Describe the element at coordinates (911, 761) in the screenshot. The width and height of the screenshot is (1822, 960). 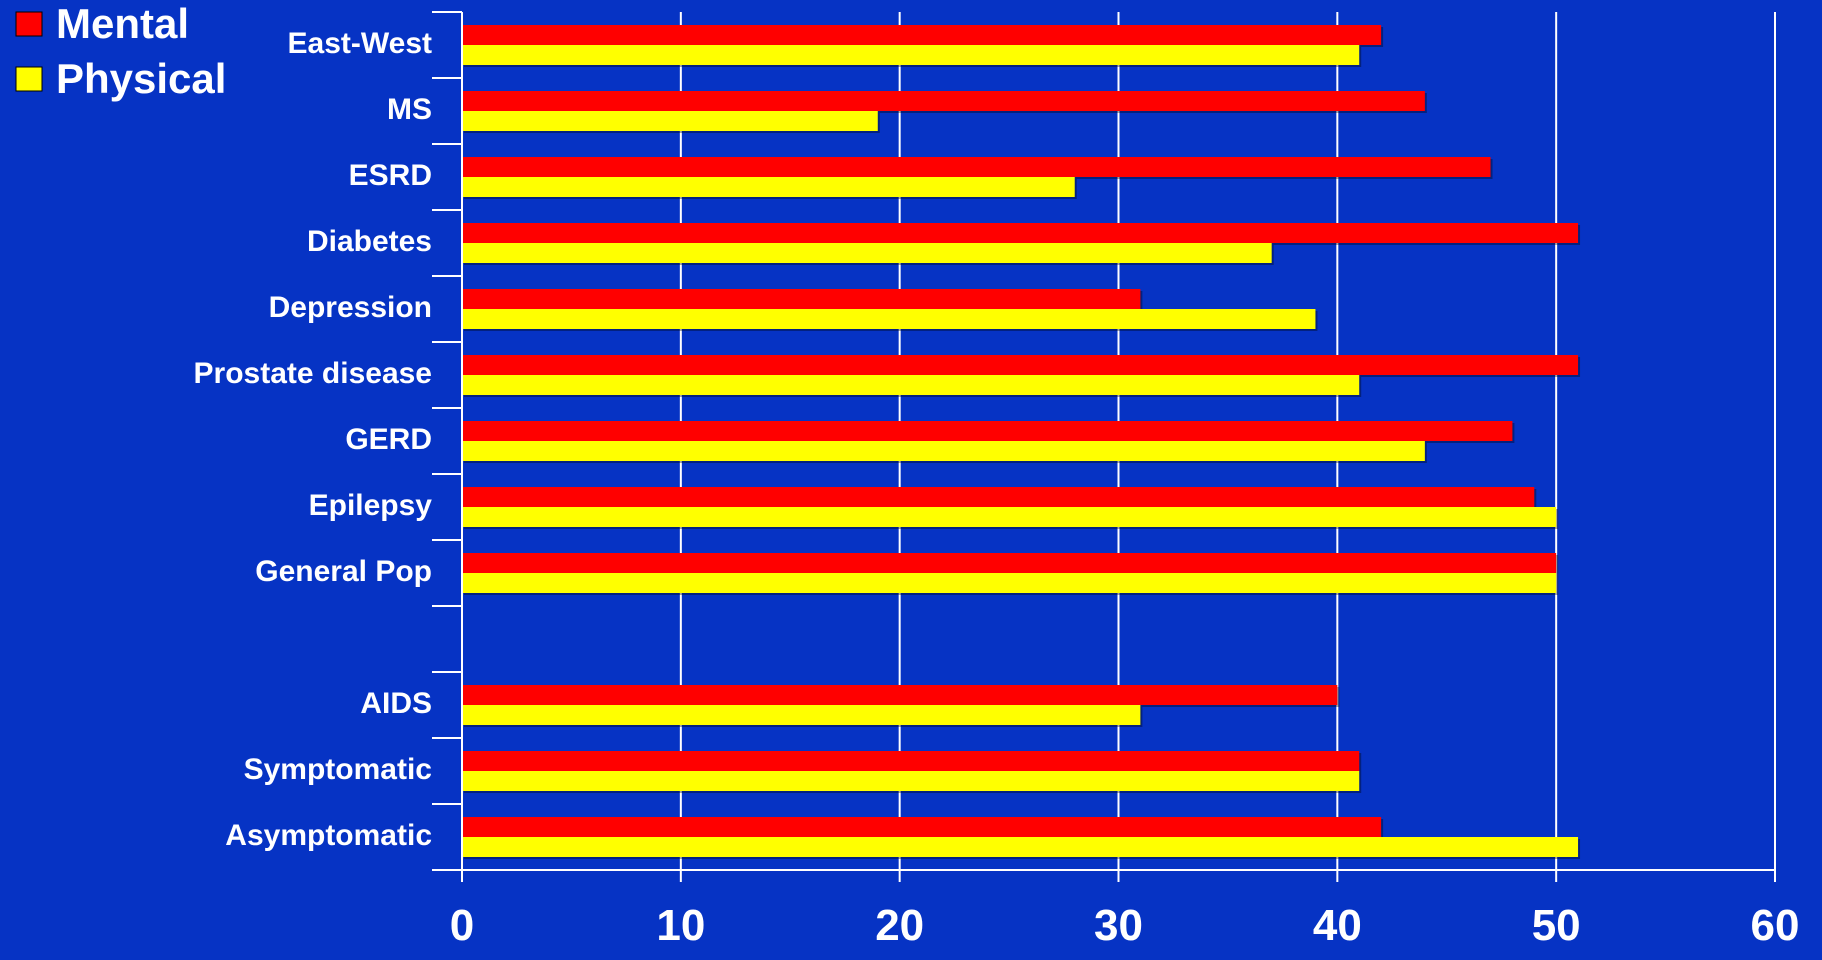
I see `bar-mental-symptomatic` at that location.